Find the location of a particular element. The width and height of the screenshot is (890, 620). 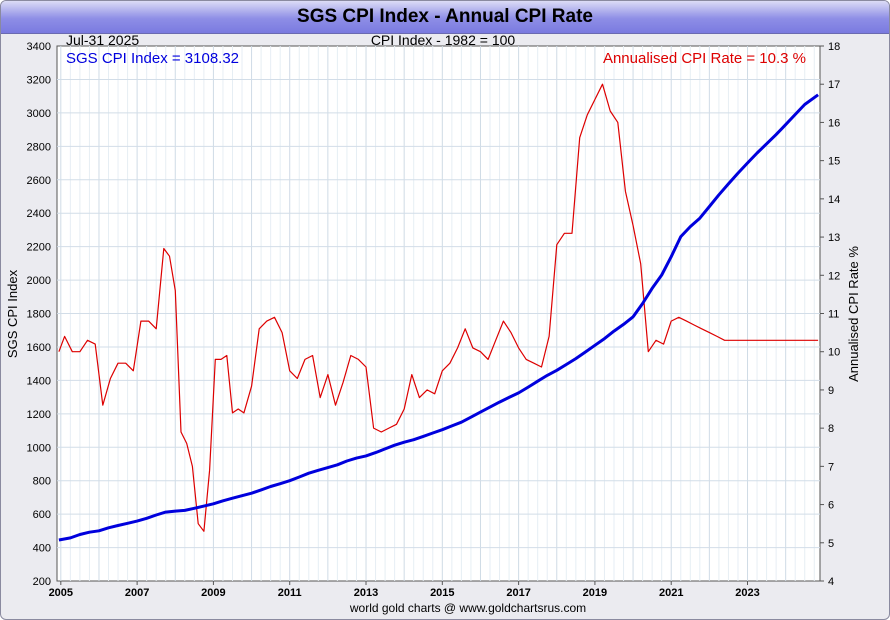

left-tick-label: 2000 is located at coordinates (39, 281).